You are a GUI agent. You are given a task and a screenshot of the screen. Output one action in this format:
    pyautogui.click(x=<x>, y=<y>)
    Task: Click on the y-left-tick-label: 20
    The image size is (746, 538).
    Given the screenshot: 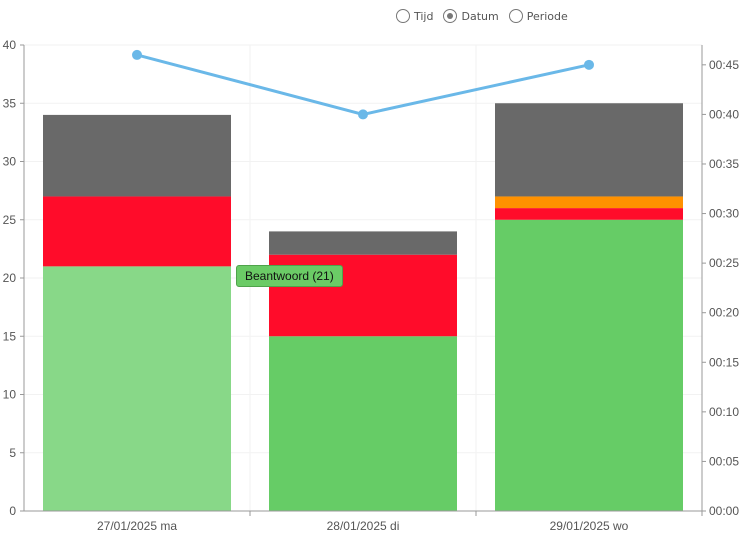 What is the action you would take?
    pyautogui.click(x=10, y=278)
    